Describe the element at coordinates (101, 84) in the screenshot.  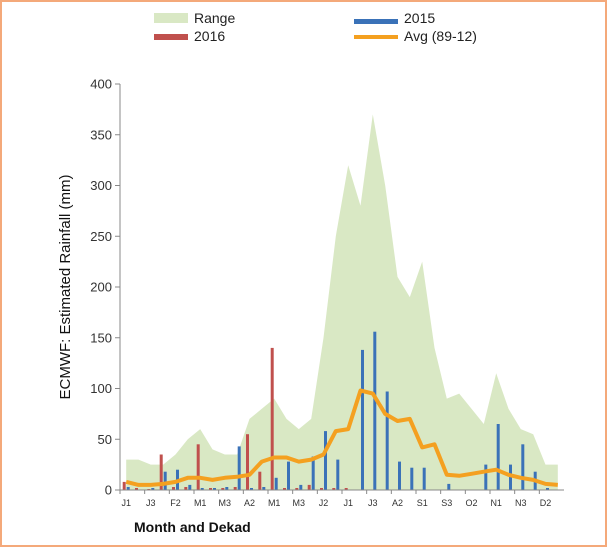
I see `y-tick-label: 400` at that location.